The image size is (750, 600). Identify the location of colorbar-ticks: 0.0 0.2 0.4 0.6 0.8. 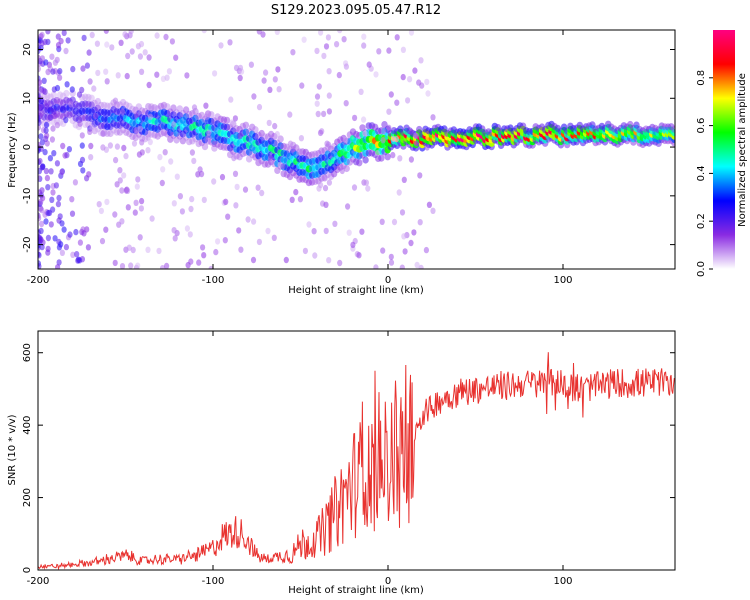
(704, 173).